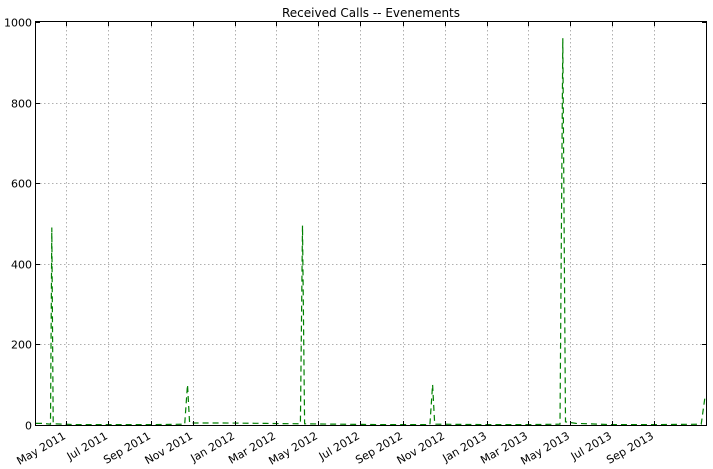 This screenshot has width=713, height=469. Describe the element at coordinates (169, 448) in the screenshot. I see `x-tick-label: Nov 2011` at that location.